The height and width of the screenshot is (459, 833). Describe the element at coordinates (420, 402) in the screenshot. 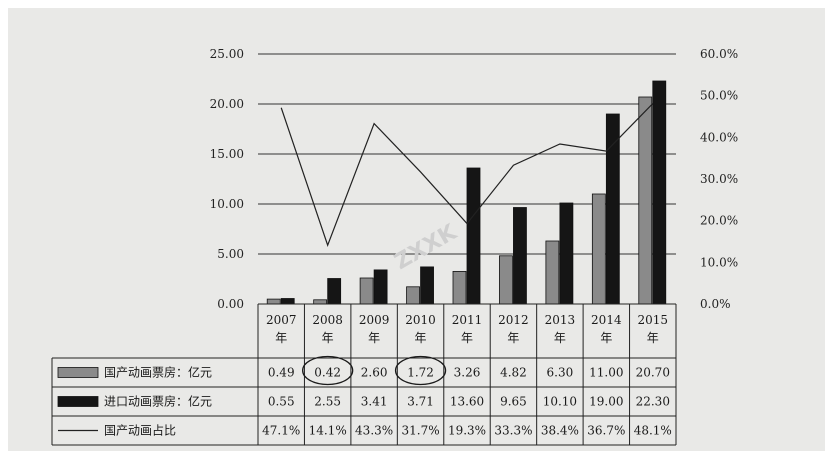

I see `table-cell-value: 3.71` at that location.